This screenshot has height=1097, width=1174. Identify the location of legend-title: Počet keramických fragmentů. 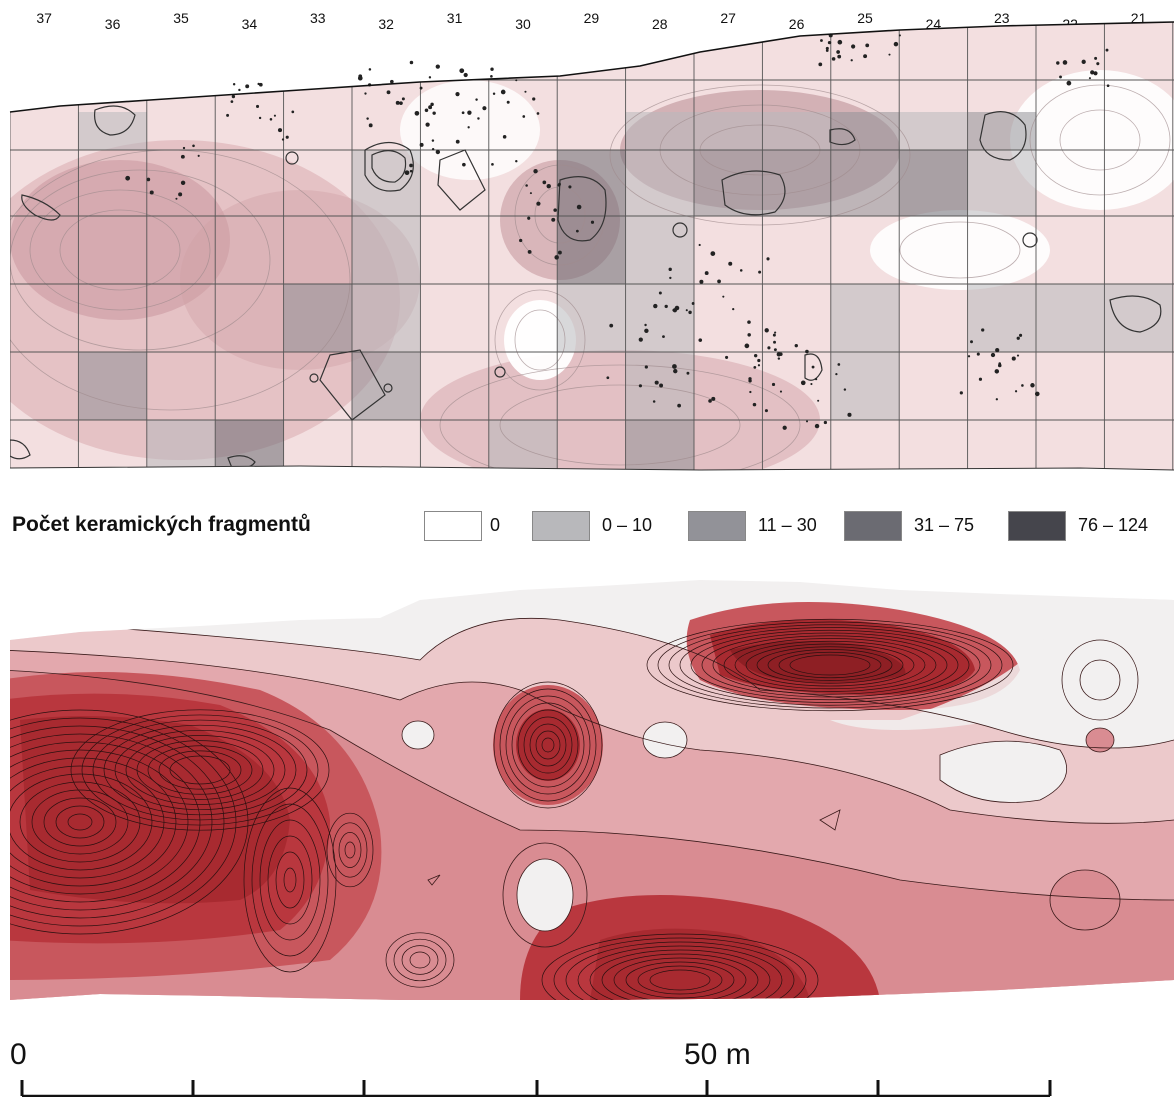
(161, 524).